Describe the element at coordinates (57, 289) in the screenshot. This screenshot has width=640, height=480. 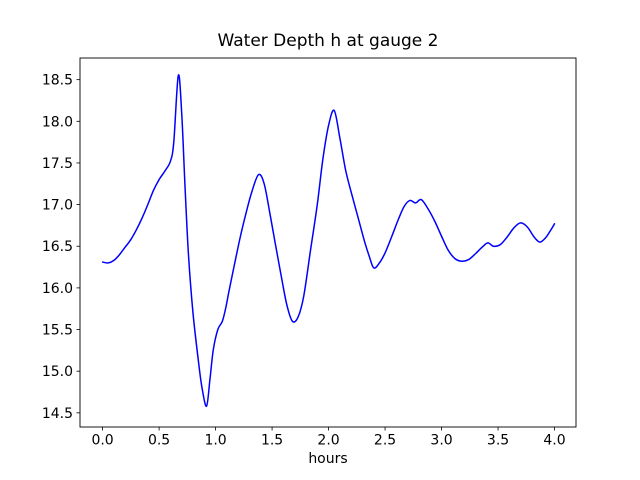
I see `y-tick-label: 16.0` at that location.